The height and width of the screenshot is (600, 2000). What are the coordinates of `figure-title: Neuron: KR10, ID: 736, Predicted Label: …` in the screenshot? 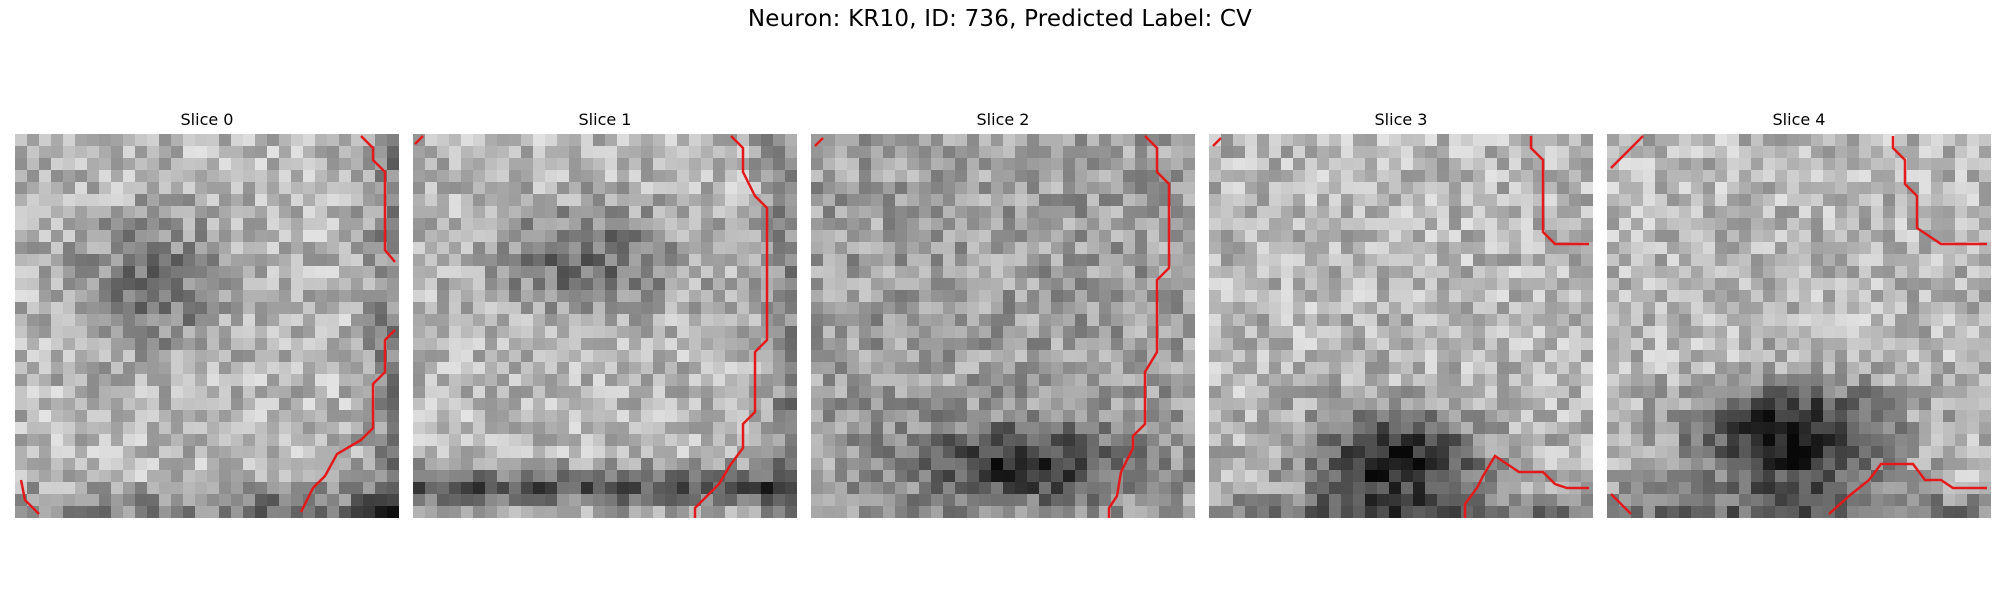 It's located at (1000, 19).